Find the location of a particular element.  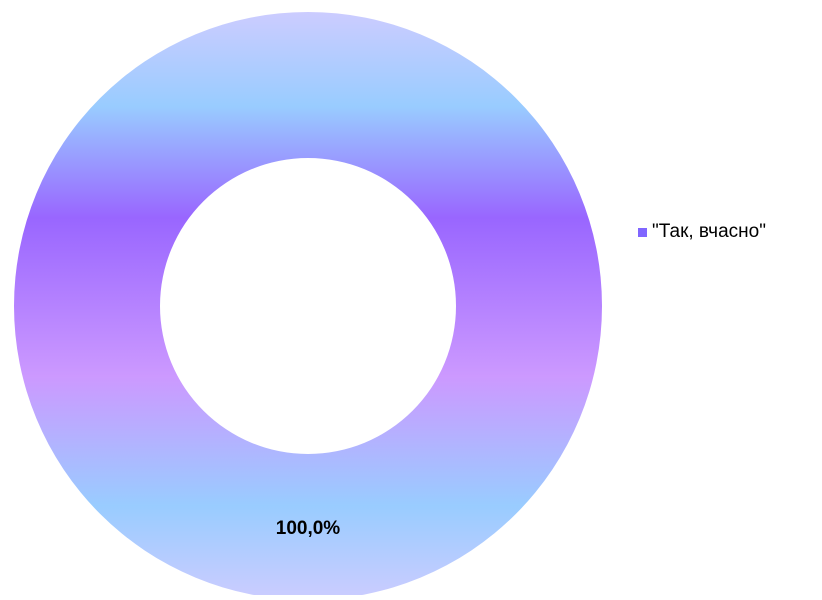

chart-legend: "Так, вчасно" is located at coordinates (702, 232).